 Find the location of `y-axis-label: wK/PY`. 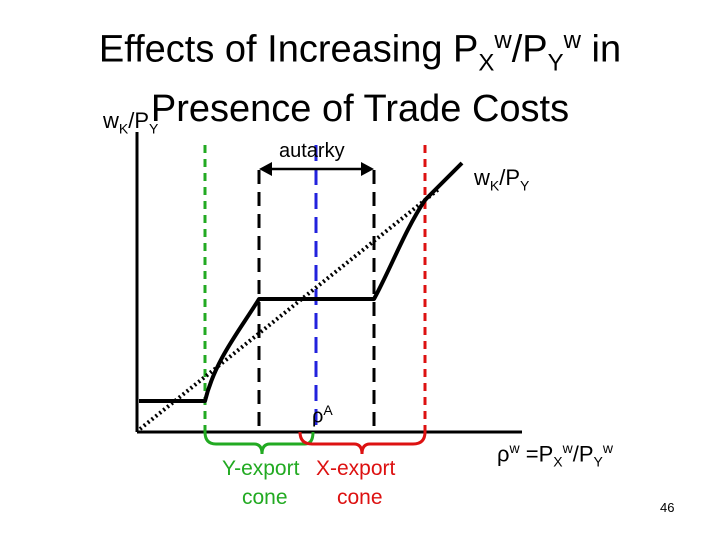

y-axis-label: wK/PY is located at coordinates (131, 122).